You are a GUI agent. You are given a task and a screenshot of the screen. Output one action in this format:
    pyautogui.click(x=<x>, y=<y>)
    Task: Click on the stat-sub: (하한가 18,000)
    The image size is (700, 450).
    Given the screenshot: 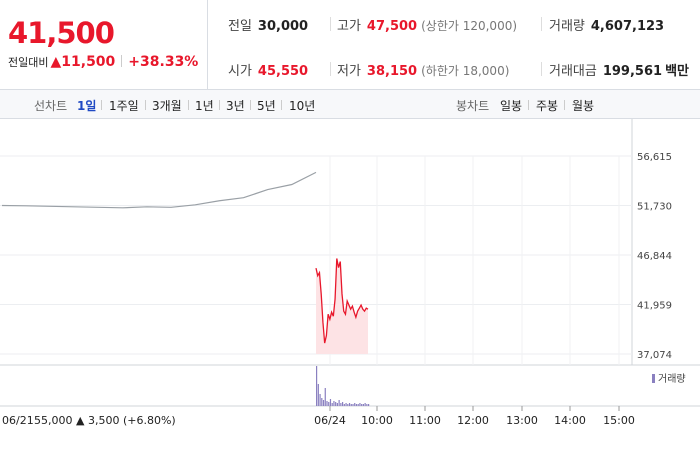 What is the action you would take?
    pyautogui.click(x=465, y=71)
    